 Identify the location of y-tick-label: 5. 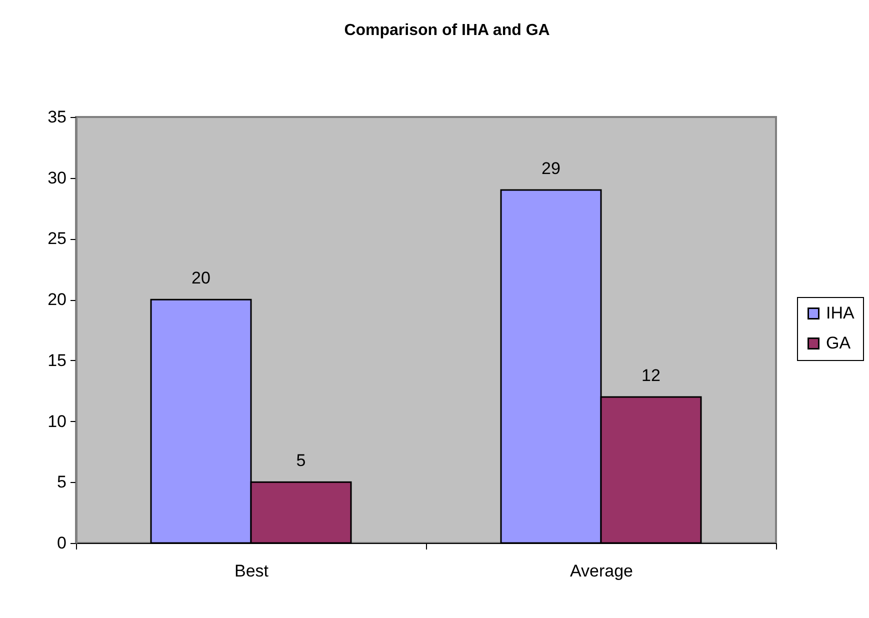
(61, 482).